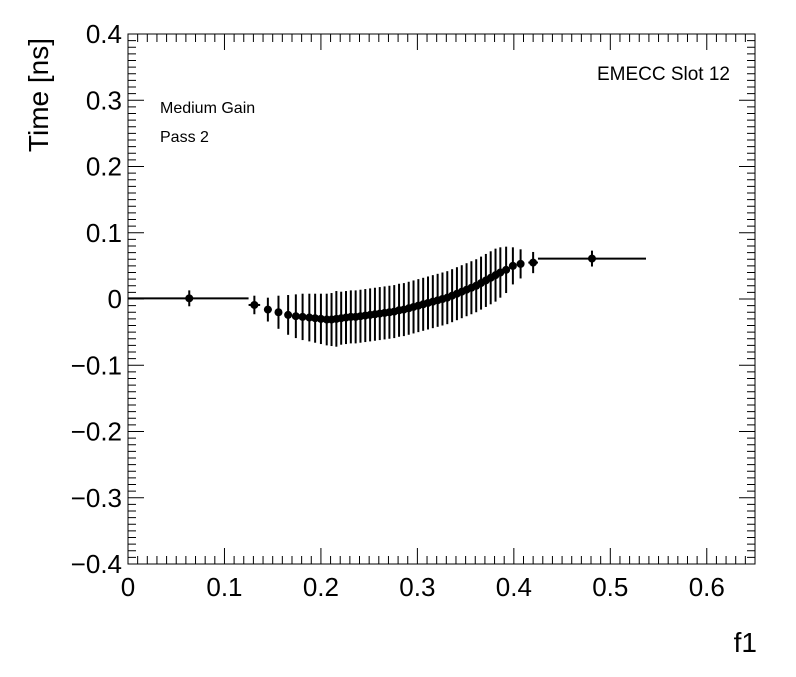 This screenshot has width=796, height=677. I want to click on y-tick-label: 0.1, so click(104, 233).